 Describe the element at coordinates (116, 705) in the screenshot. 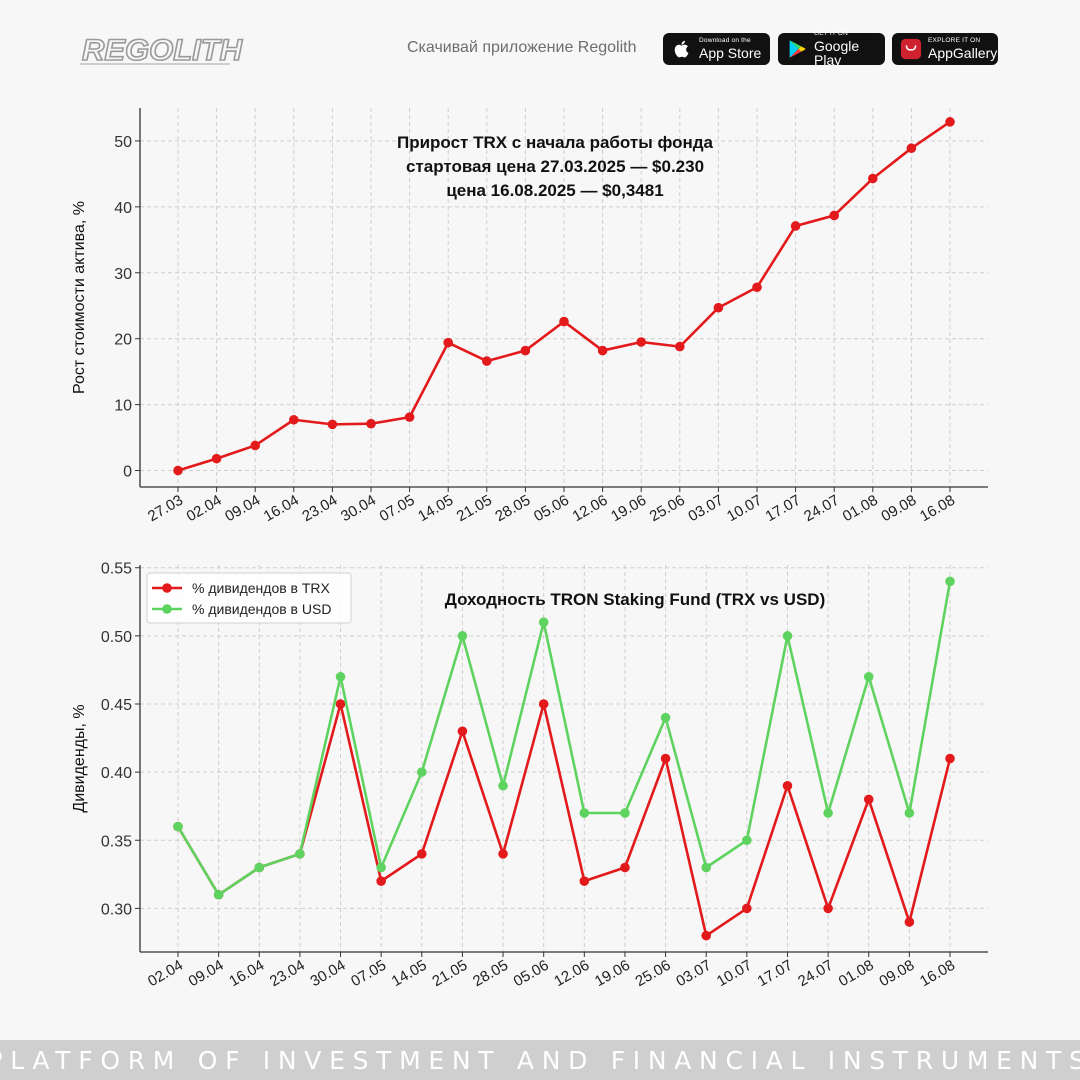

I see `y-tick-label: 0.45` at that location.